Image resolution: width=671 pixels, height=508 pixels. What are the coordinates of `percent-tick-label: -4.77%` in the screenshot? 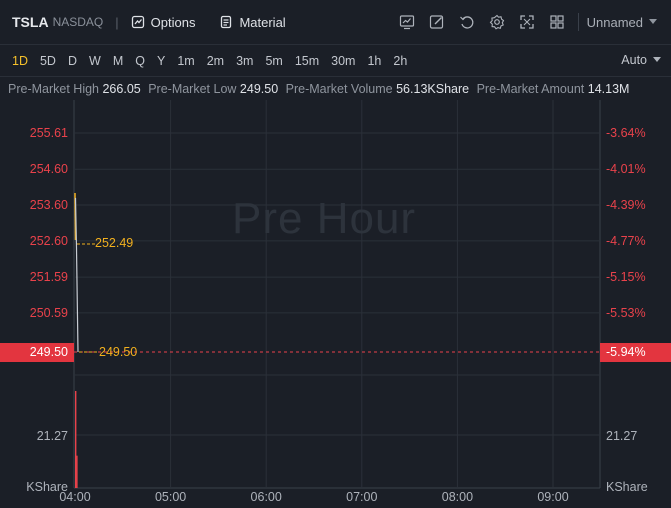 It's located at (626, 240).